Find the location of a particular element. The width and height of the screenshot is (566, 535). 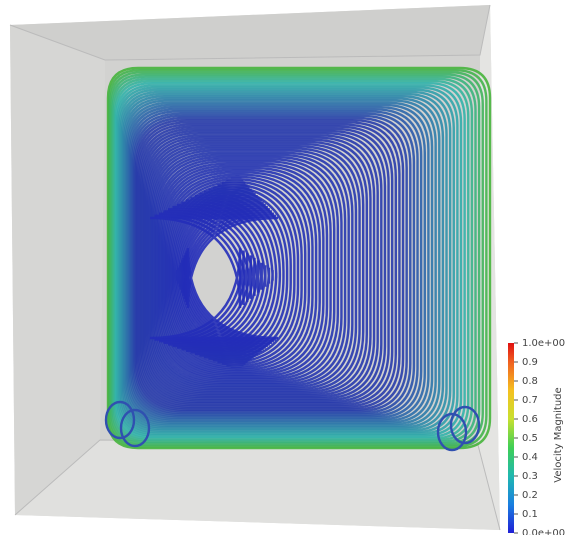

legend-tick-label: 0.5 is located at coordinates (530, 438).